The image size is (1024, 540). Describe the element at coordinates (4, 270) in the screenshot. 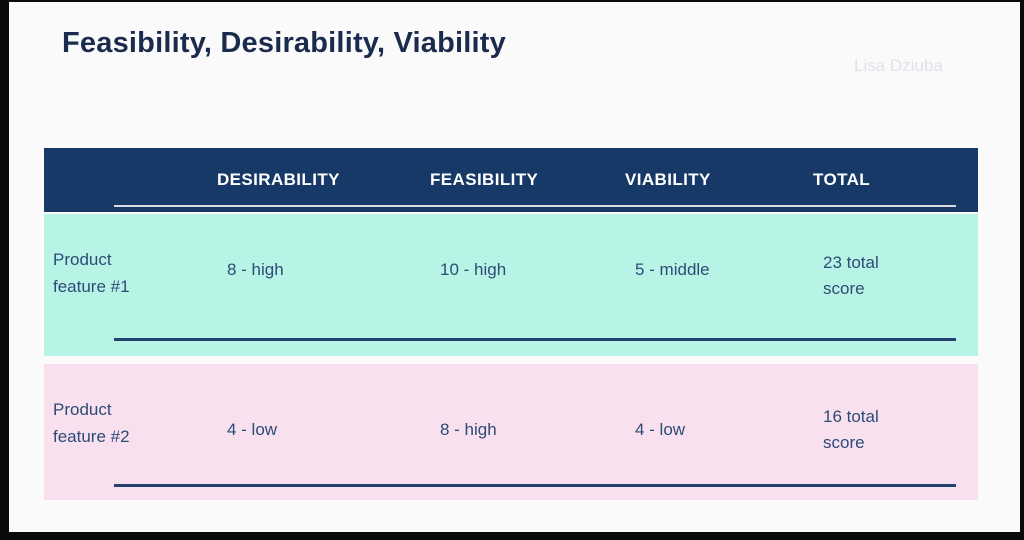

I see `frame-left-edge` at that location.